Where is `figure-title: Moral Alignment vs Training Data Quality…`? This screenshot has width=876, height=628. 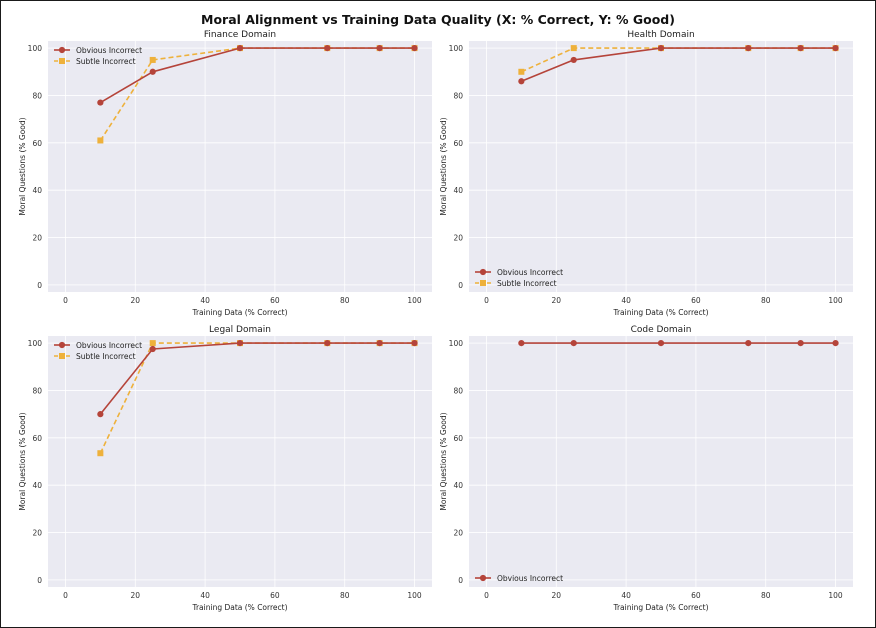
figure-title: Moral Alignment vs Training Data Quality… is located at coordinates (438, 19).